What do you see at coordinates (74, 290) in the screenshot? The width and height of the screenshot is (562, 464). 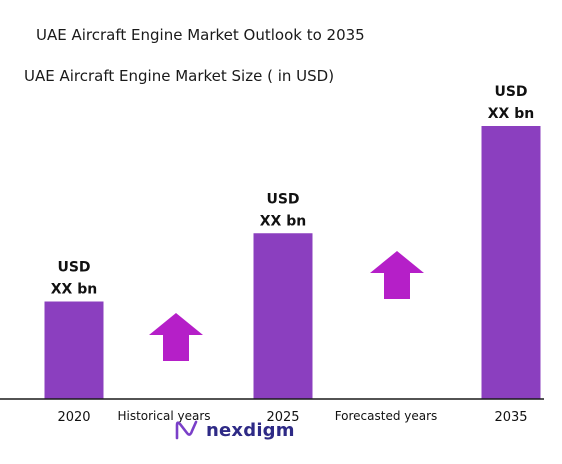 I see `data-label-2020-2: XX bn` at bounding box center [74, 290].